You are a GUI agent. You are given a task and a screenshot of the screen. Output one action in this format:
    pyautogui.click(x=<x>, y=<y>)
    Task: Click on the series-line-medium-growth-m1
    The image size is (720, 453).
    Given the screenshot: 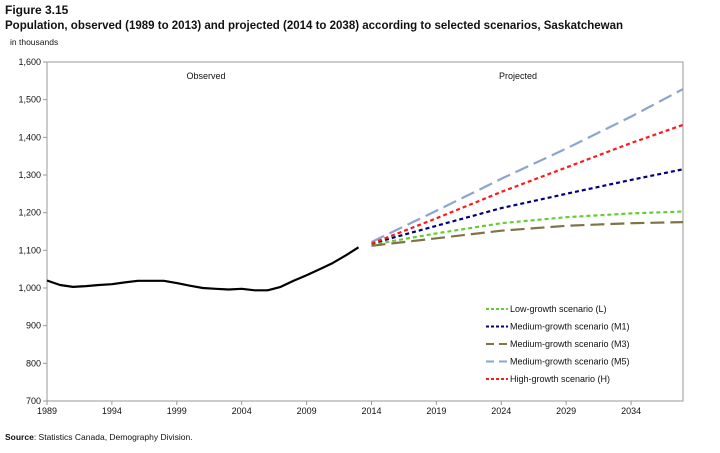 What is the action you would take?
    pyautogui.click(x=527, y=206)
    